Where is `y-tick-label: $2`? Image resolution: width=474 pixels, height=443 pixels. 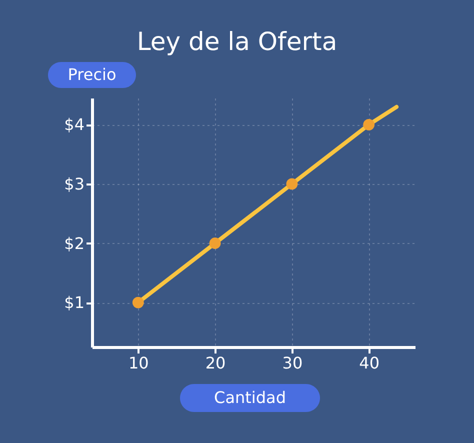
y-tick-label: $2 is located at coordinates (74, 243).